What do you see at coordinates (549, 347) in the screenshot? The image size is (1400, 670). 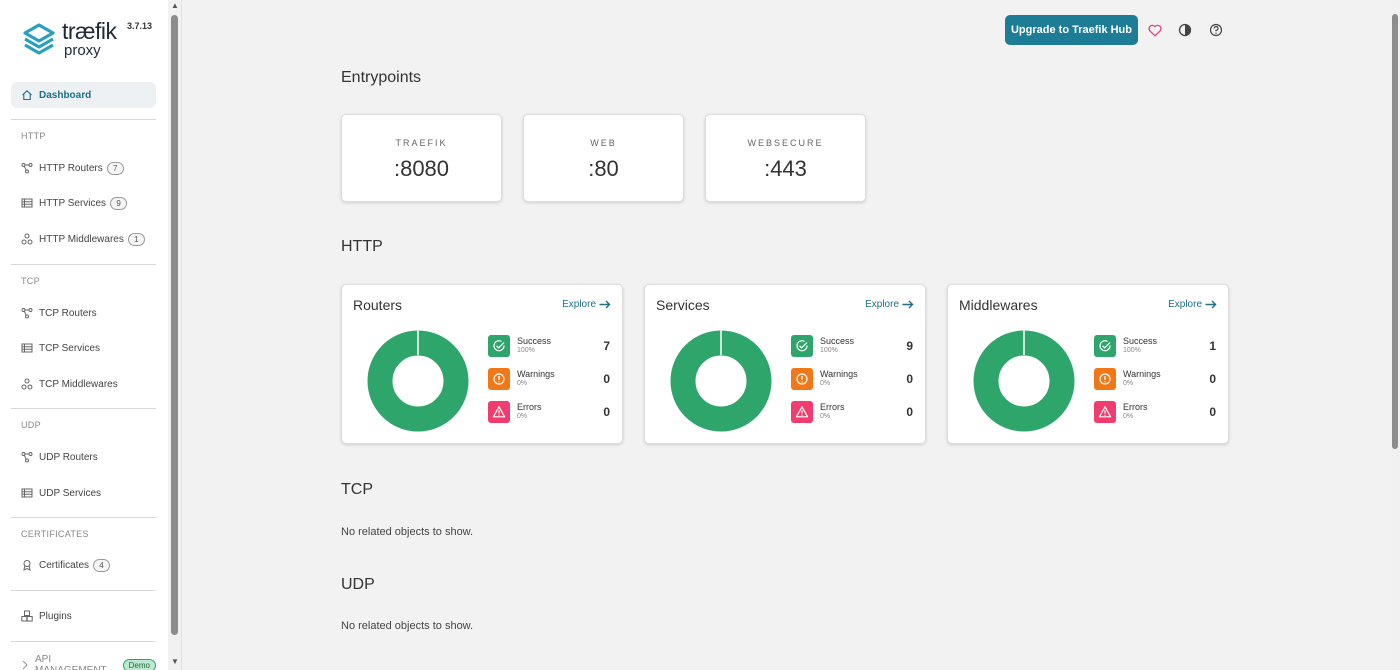 I see `success-row: Success 100% 7` at bounding box center [549, 347].